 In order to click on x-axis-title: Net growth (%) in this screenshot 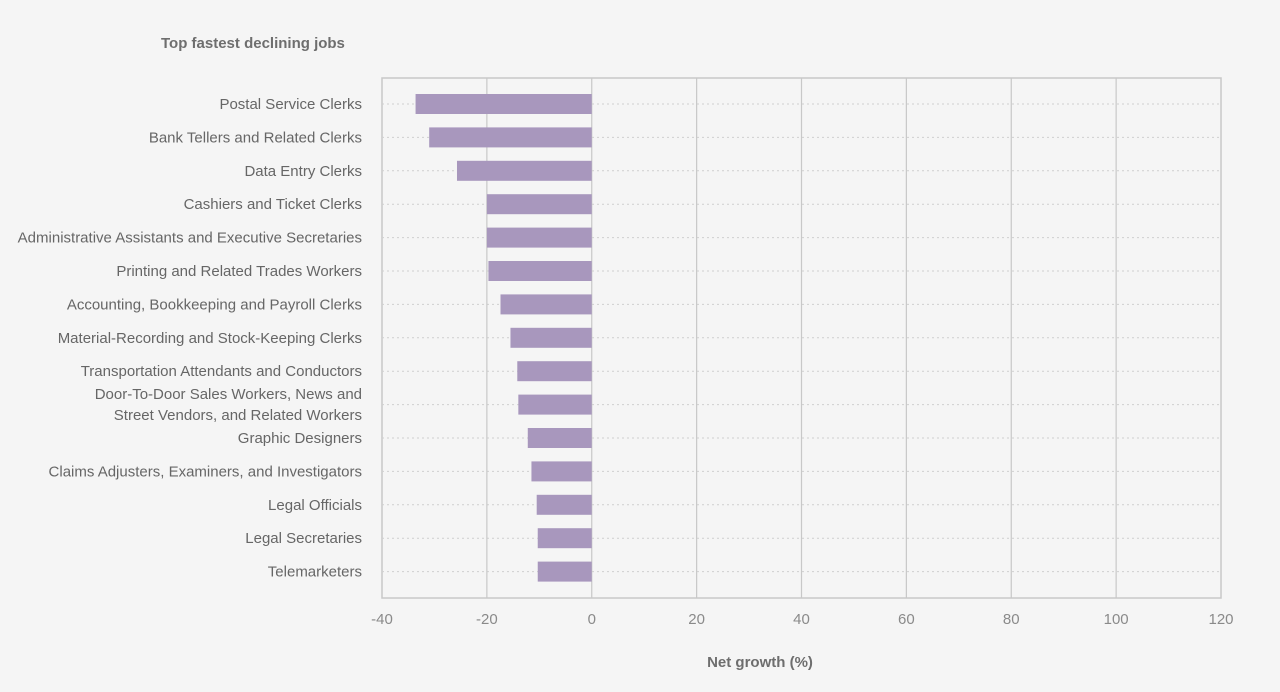, I will do `click(760, 662)`.